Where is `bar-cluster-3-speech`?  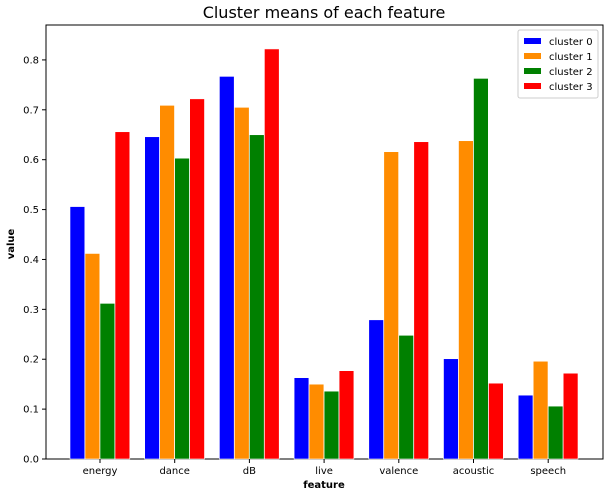
bar-cluster-3-speech is located at coordinates (570, 416).